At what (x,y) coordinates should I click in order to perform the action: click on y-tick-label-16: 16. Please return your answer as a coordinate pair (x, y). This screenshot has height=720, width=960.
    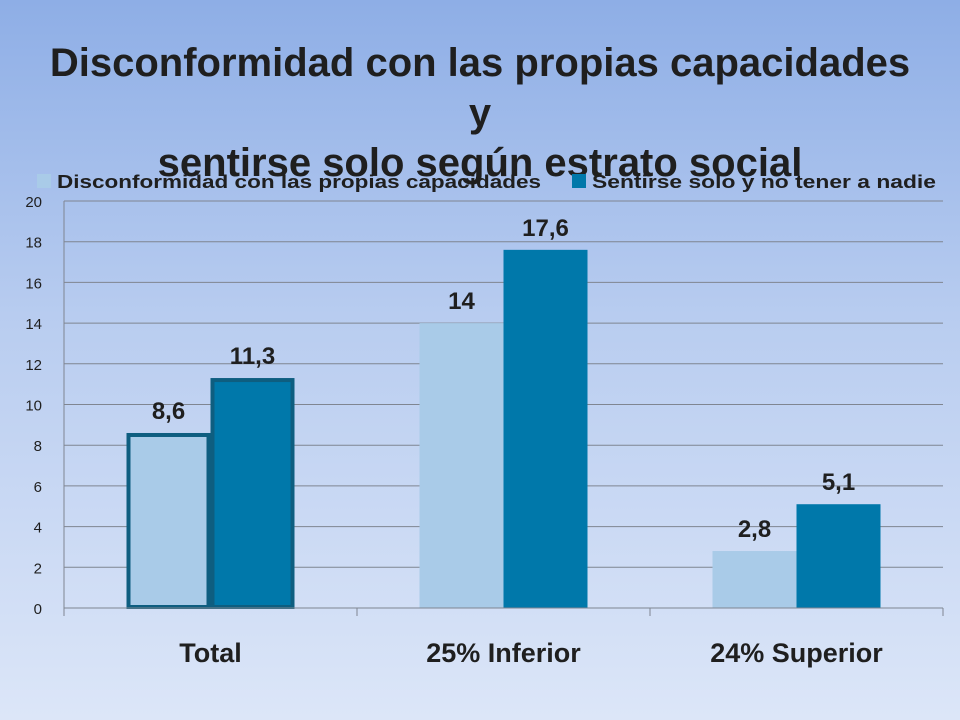
    Looking at the image, I should click on (33, 283).